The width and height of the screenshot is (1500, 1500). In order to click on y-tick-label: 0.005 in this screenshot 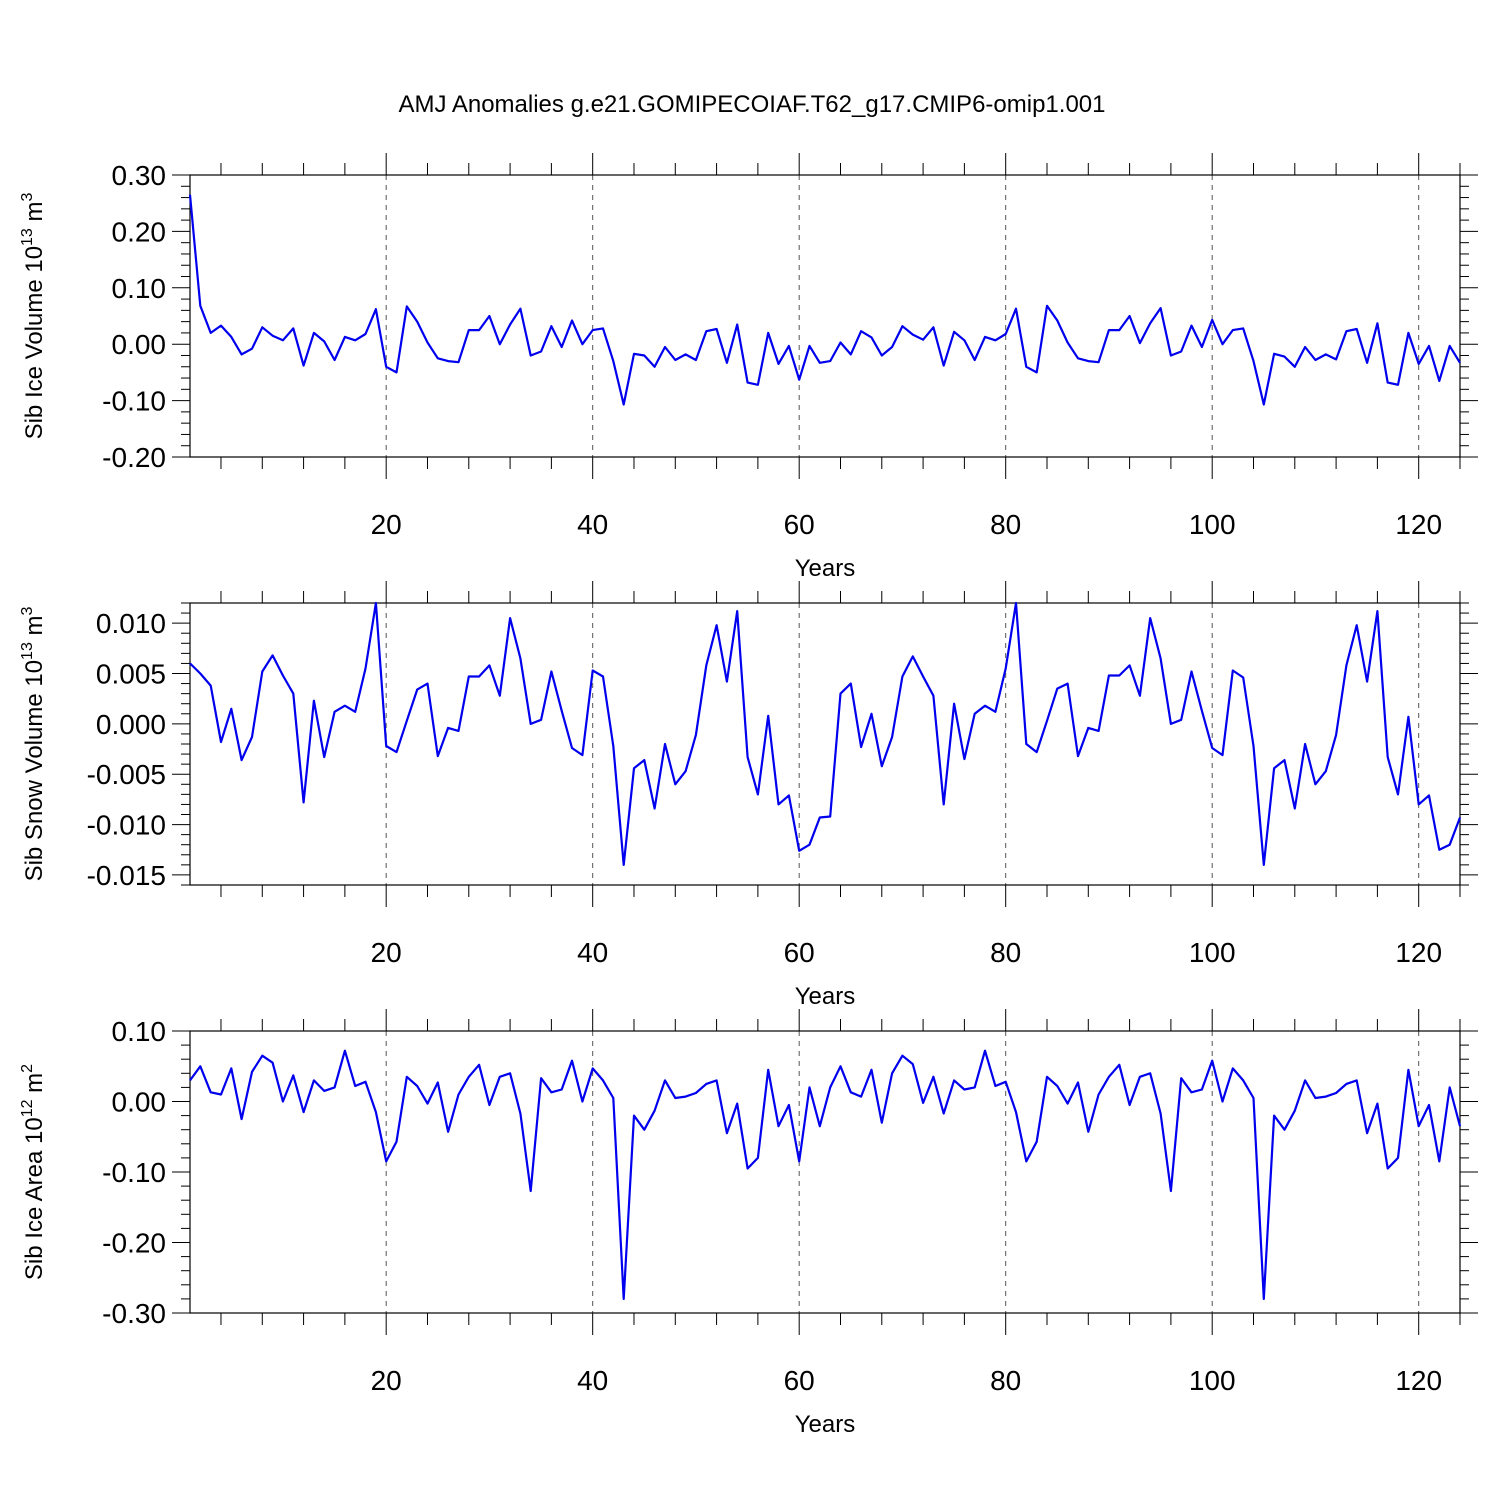, I will do `click(131, 674)`.